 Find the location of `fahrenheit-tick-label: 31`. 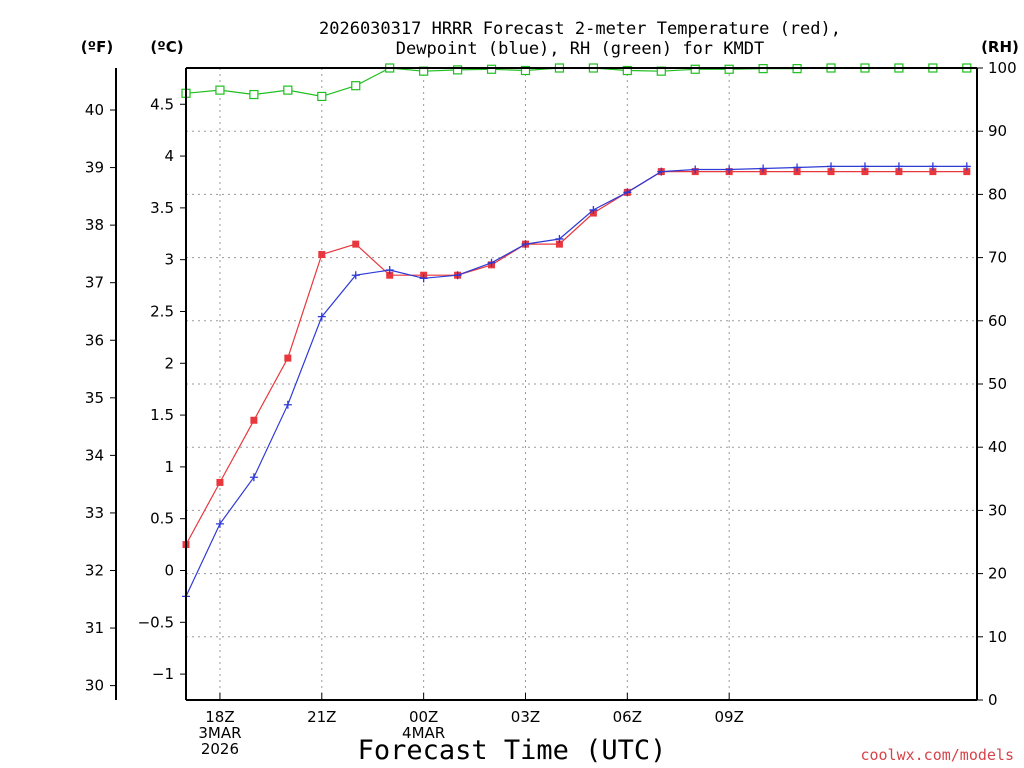

fahrenheit-tick-label: 31 is located at coordinates (94, 628).